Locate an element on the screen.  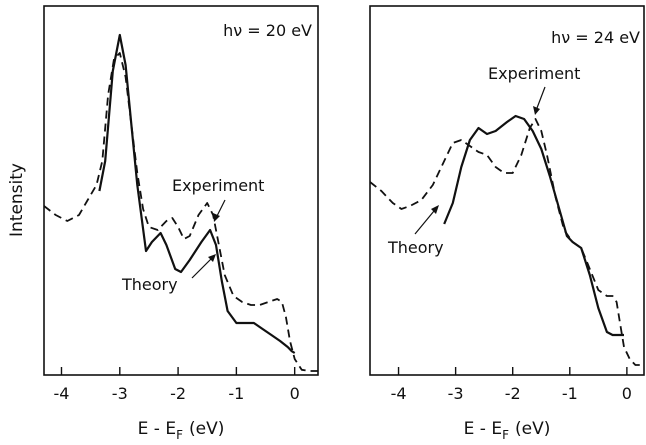
x-axis-label-right: E - EF (eV) is located at coordinates (507, 430).